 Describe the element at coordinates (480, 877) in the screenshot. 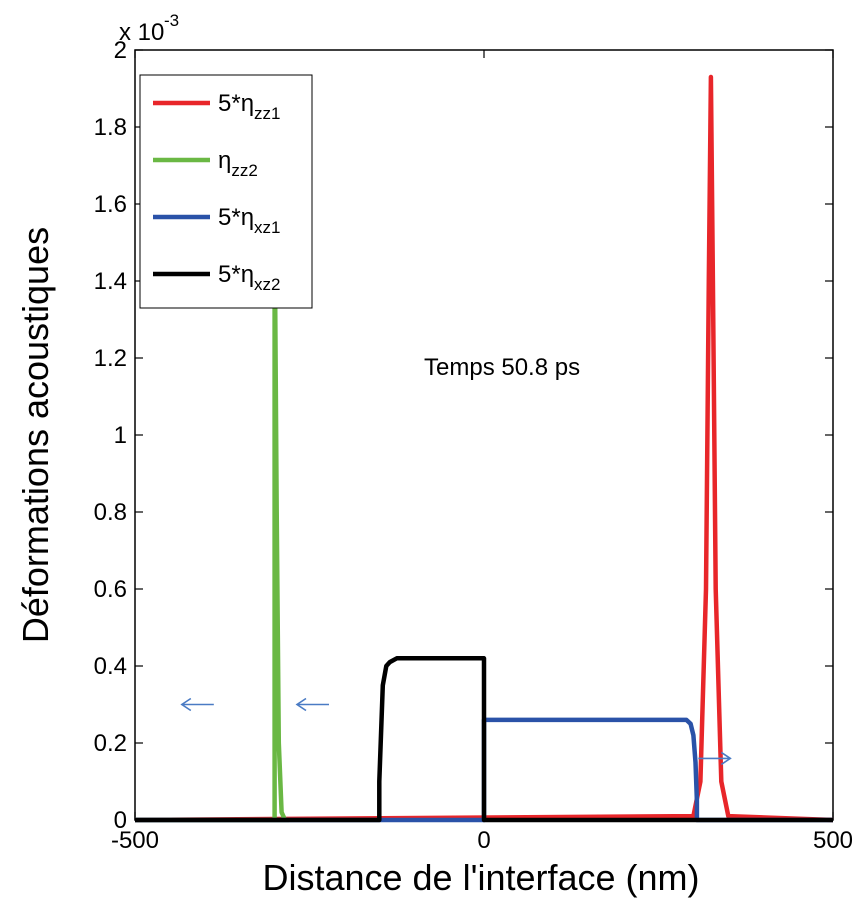

I see `x-axis-title: Distance de l'interface (nm)` at that location.